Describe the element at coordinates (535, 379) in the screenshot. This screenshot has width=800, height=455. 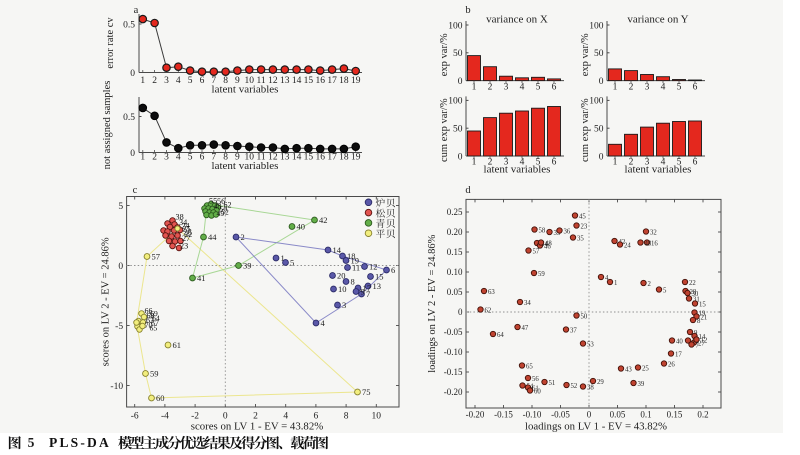
I see `svg-text: 56` at that location.